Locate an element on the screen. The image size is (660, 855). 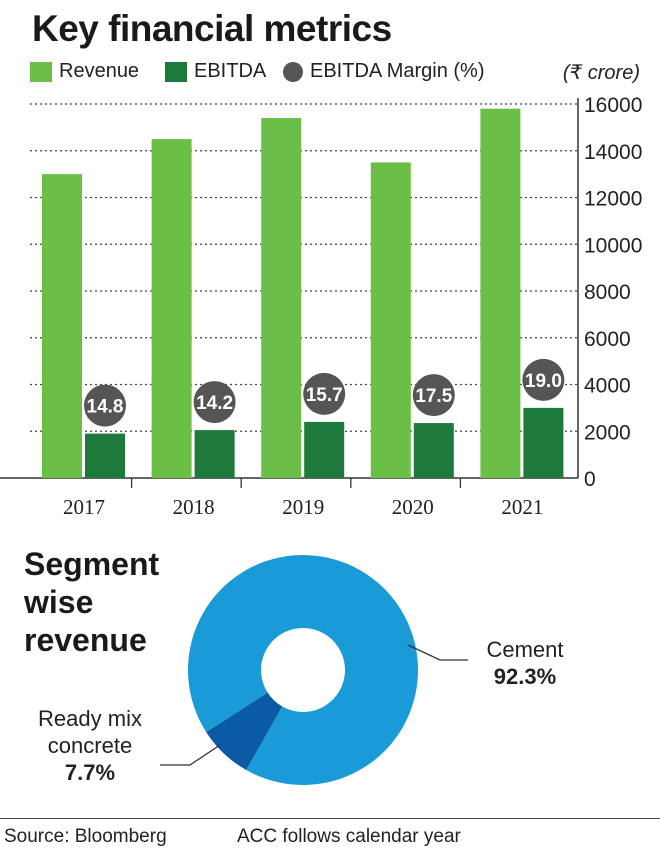
rmc-value: 7.7% is located at coordinates (90, 772).